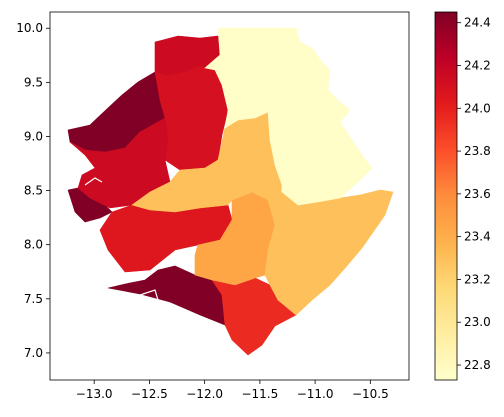 Image resolution: width=504 pixels, height=417 pixels. Describe the element at coordinates (477, 108) in the screenshot. I see `colorbar-tick-label: 24.0` at that location.